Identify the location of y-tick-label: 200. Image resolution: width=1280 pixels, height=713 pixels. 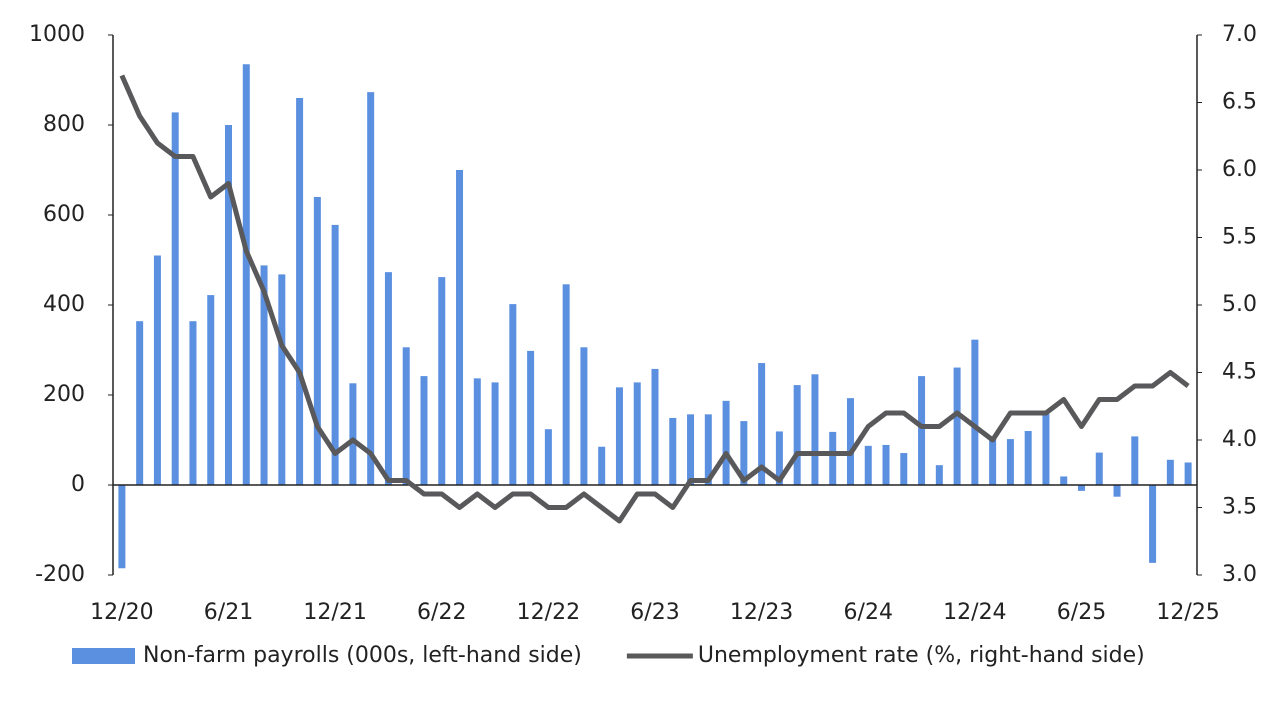
(64, 394).